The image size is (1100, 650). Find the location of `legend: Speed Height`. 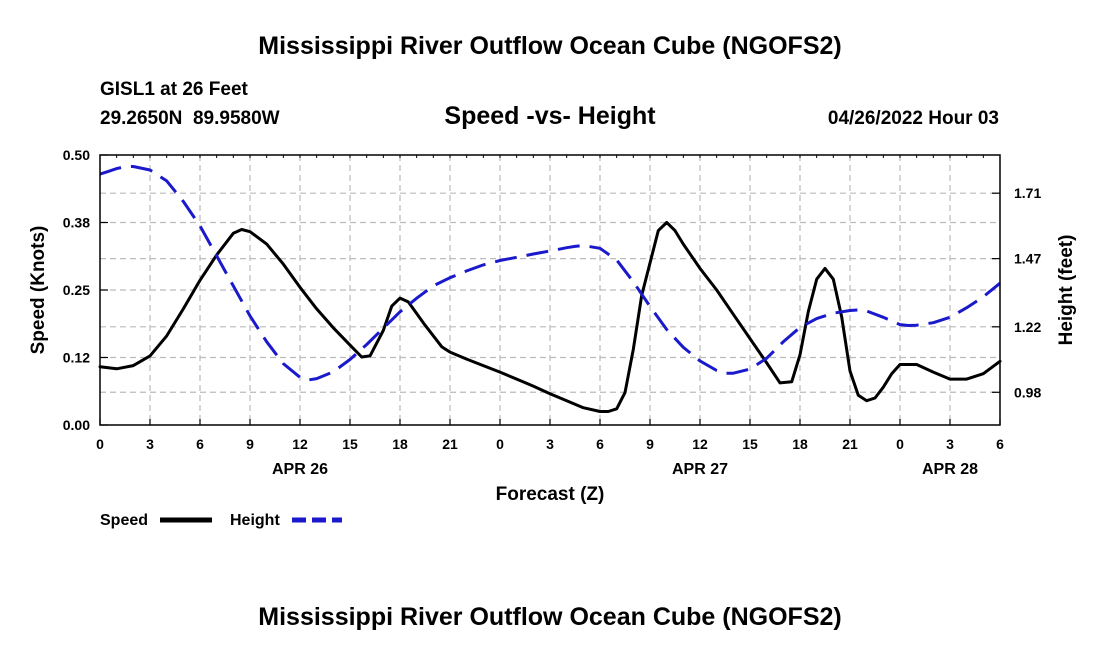

legend: Speed Height is located at coordinates (221, 520).